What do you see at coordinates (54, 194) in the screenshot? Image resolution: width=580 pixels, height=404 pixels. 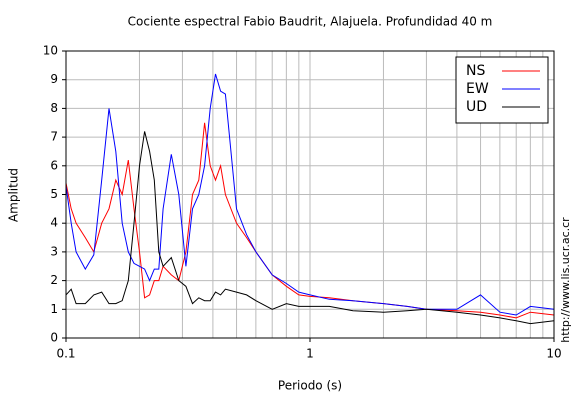 I see `y-tick-label: 5` at bounding box center [54, 194].